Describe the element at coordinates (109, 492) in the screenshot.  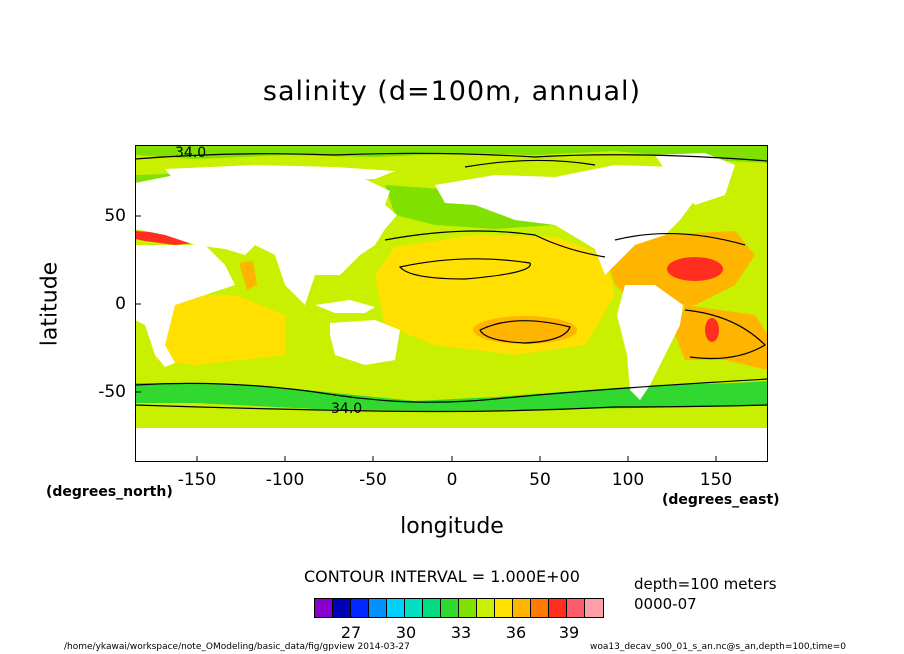
I see `y-unit-label: (degrees_north)` at that location.